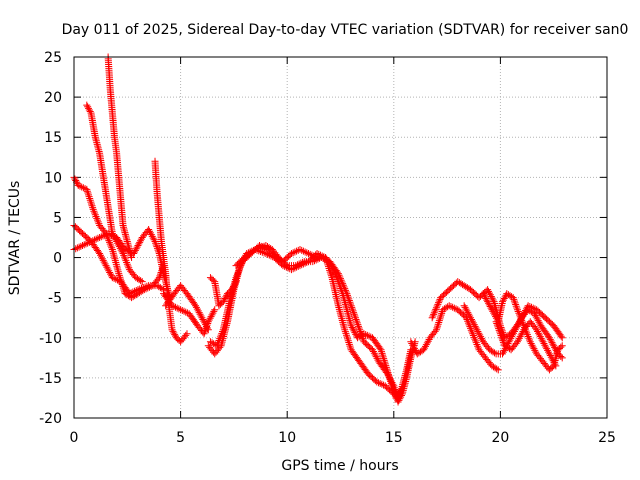 The width and height of the screenshot is (640, 480). Describe the element at coordinates (53, 178) in the screenshot. I see `y-tick-label: 10` at that location.